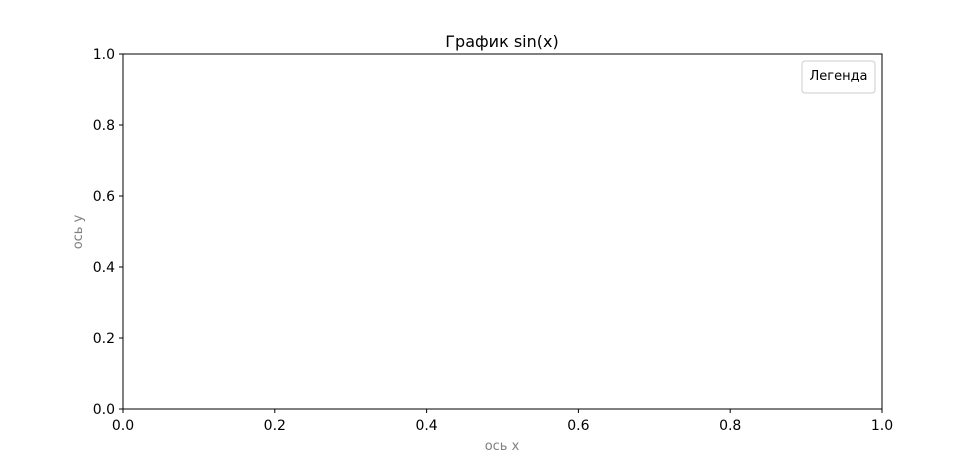  I want to click on legend-box, so click(838, 77).